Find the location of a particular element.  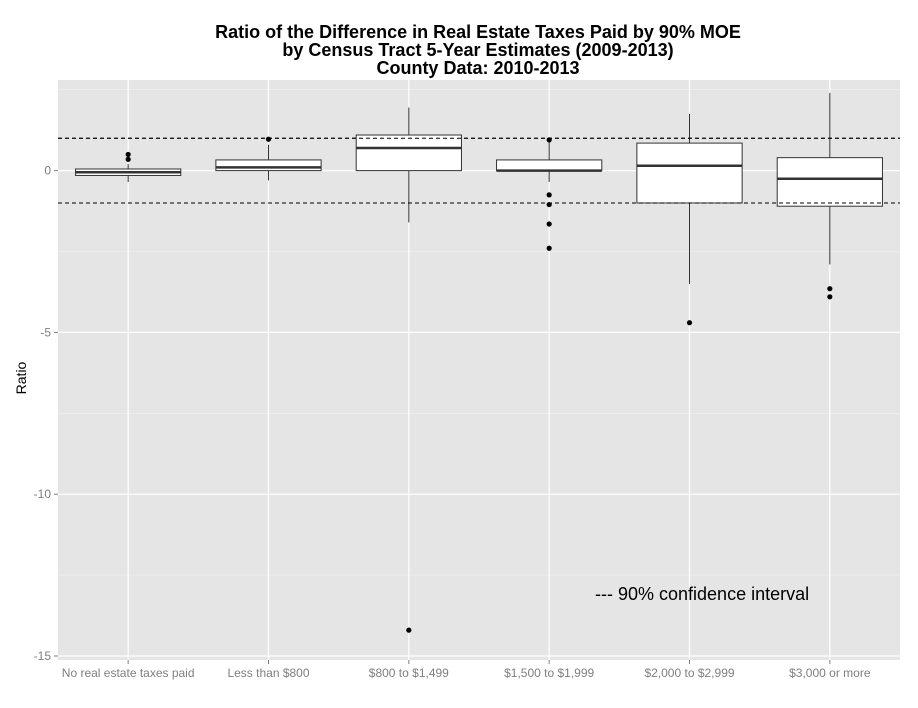

confidence-interval-legend: --- 90% confidence interval is located at coordinates (702, 594).